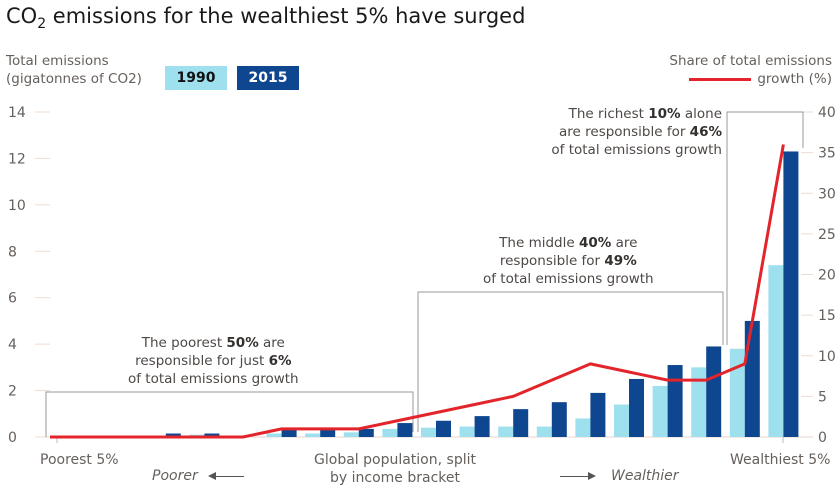 The image size is (840, 498). Describe the element at coordinates (79, 460) in the screenshot. I see `x-label-poorest: Poorest 5%` at that location.